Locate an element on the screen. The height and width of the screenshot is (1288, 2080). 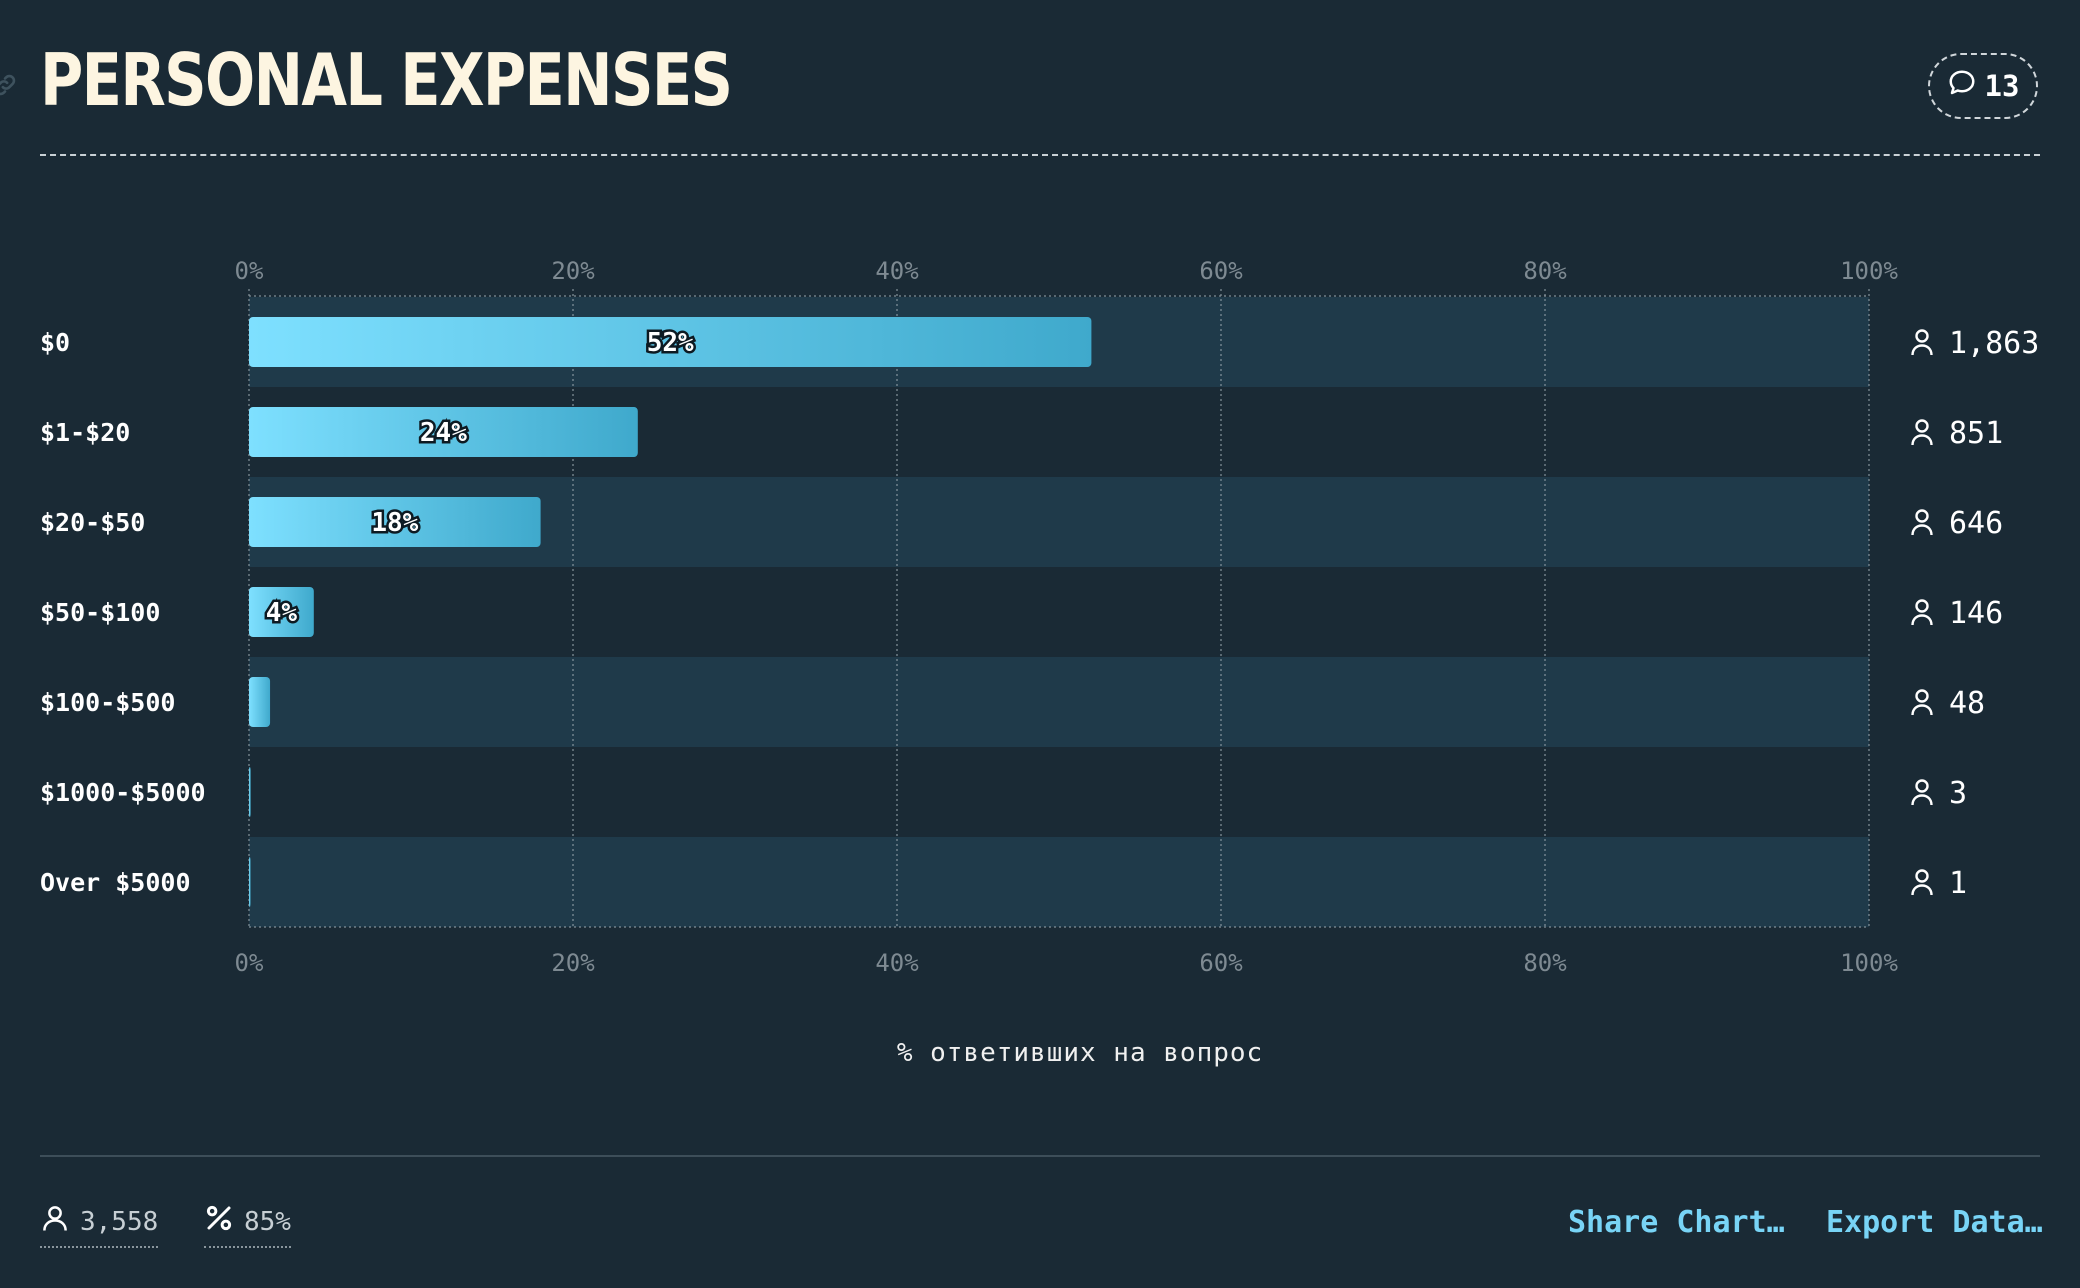
bar-value-label: 24% is located at coordinates (443, 433).